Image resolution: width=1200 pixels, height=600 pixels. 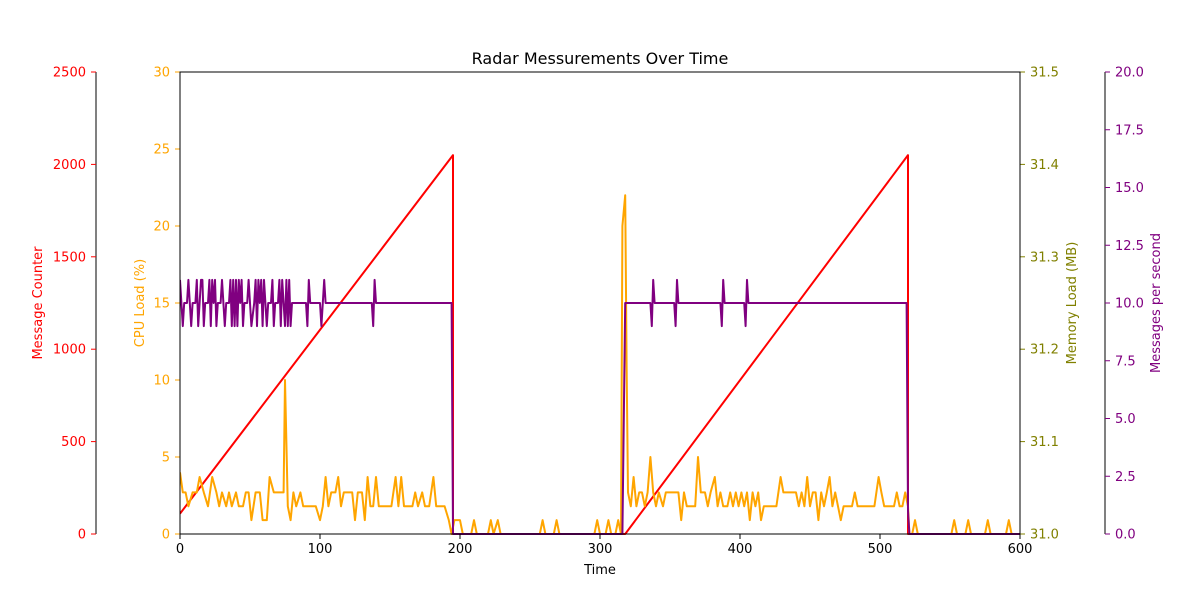 What do you see at coordinates (600, 58) in the screenshot?
I see `chart-title: Radar Messurements Over Time` at bounding box center [600, 58].